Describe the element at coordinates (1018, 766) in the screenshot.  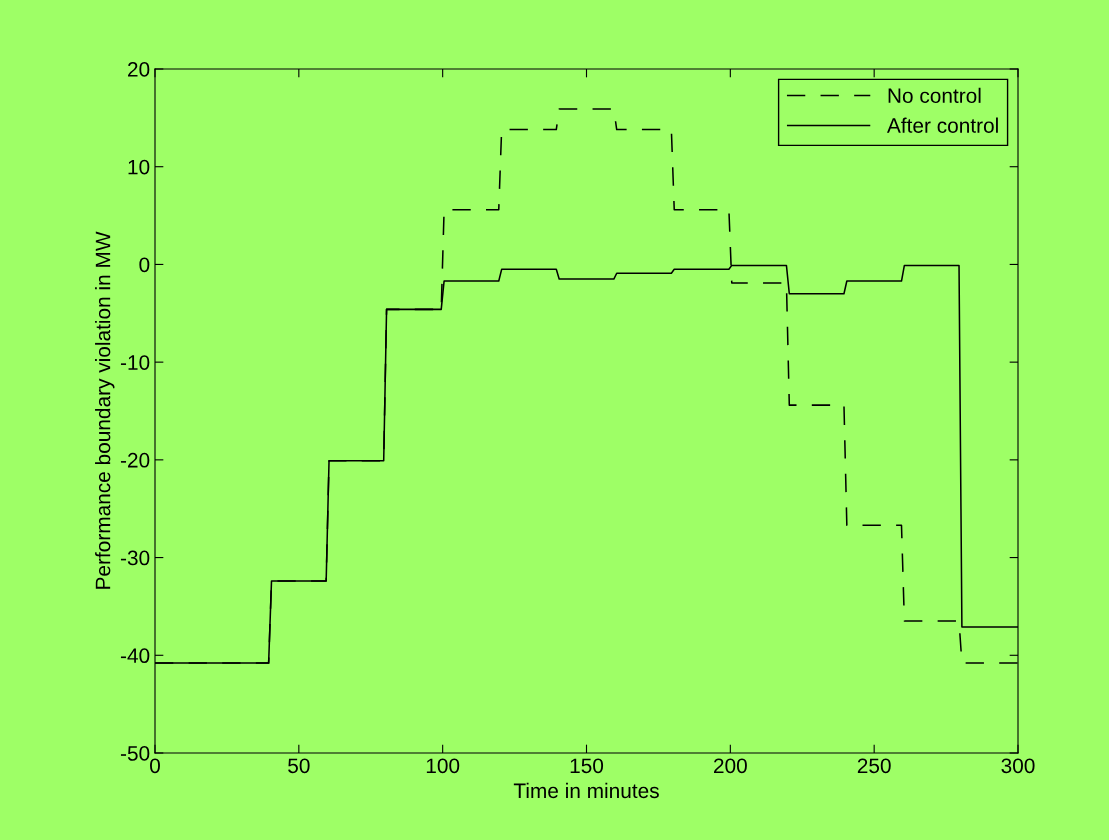
I see `x-tick-label: 300` at that location.